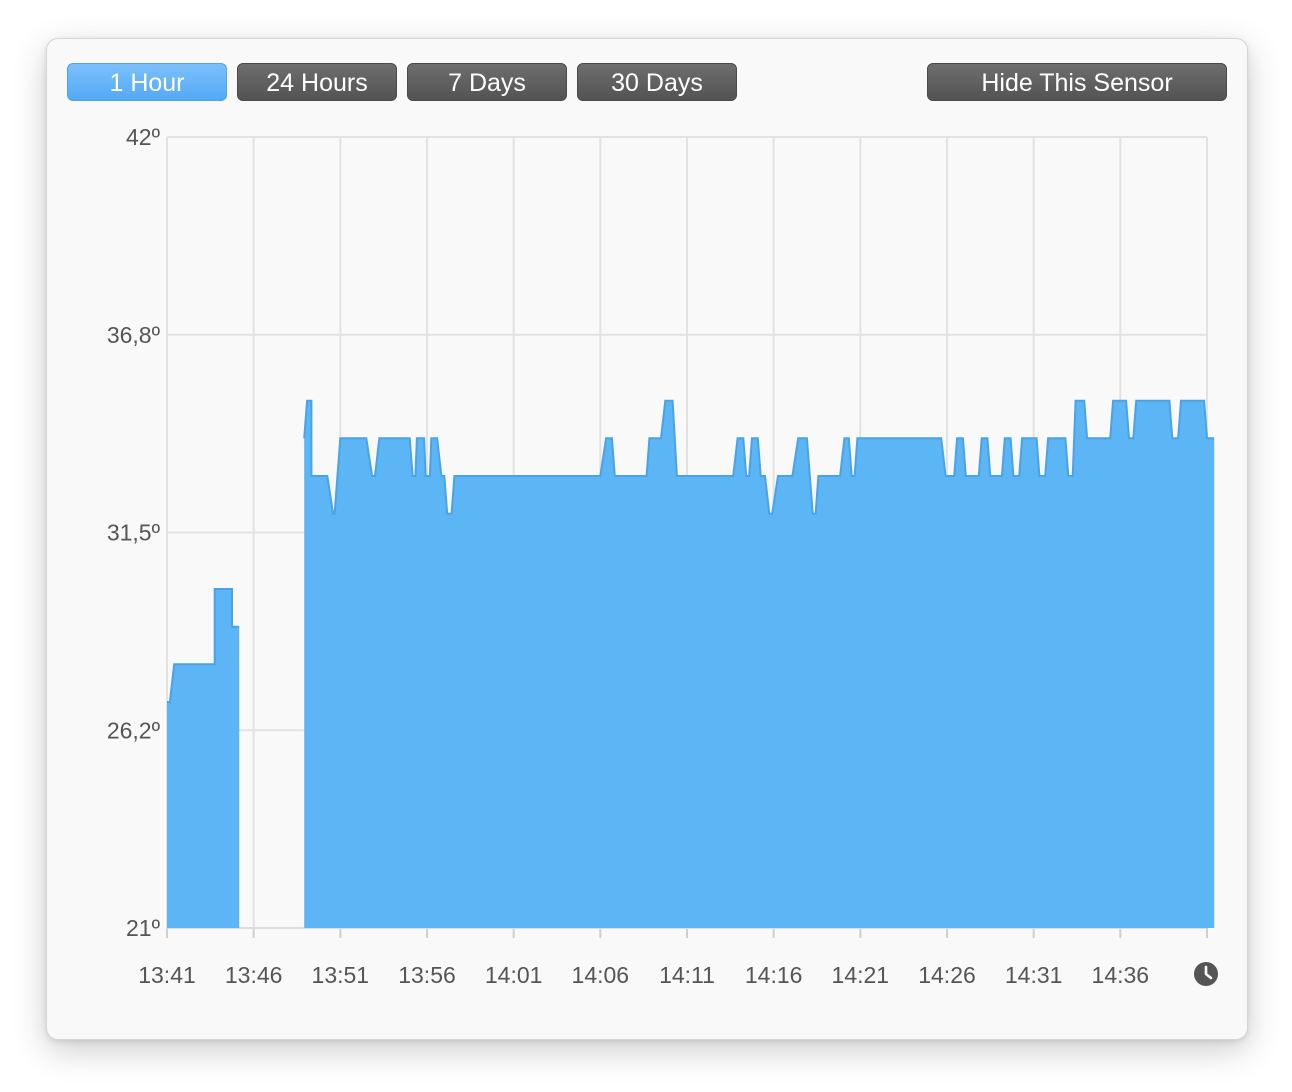 This screenshot has height=1092, width=1292. I want to click on x-tick-label: 13:41, so click(167, 975).